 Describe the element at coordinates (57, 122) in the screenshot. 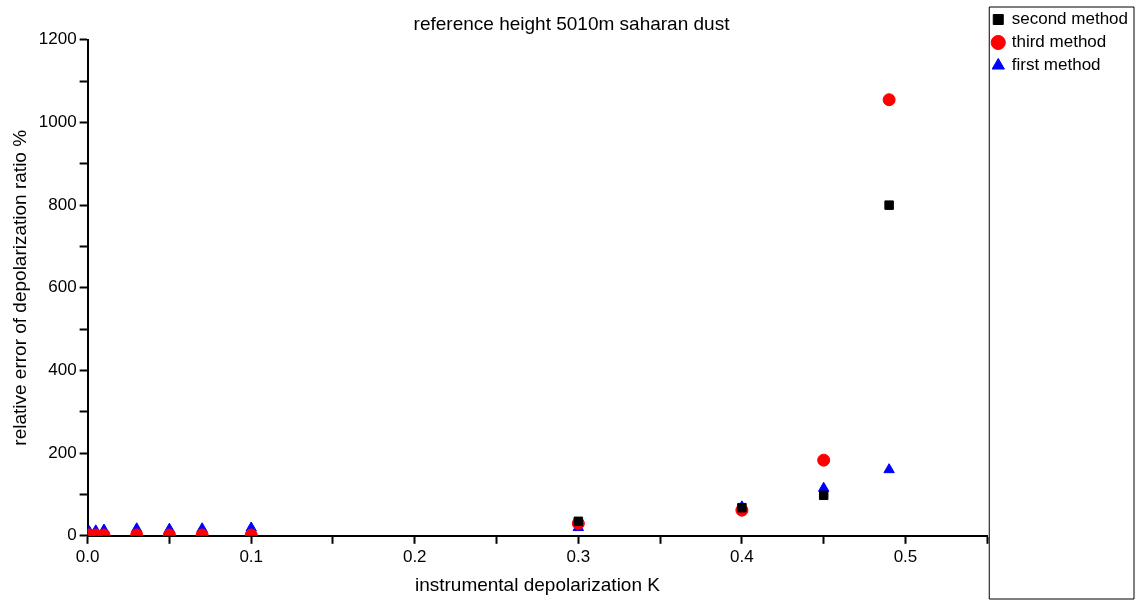

I see `y-tick-label: 1000` at that location.